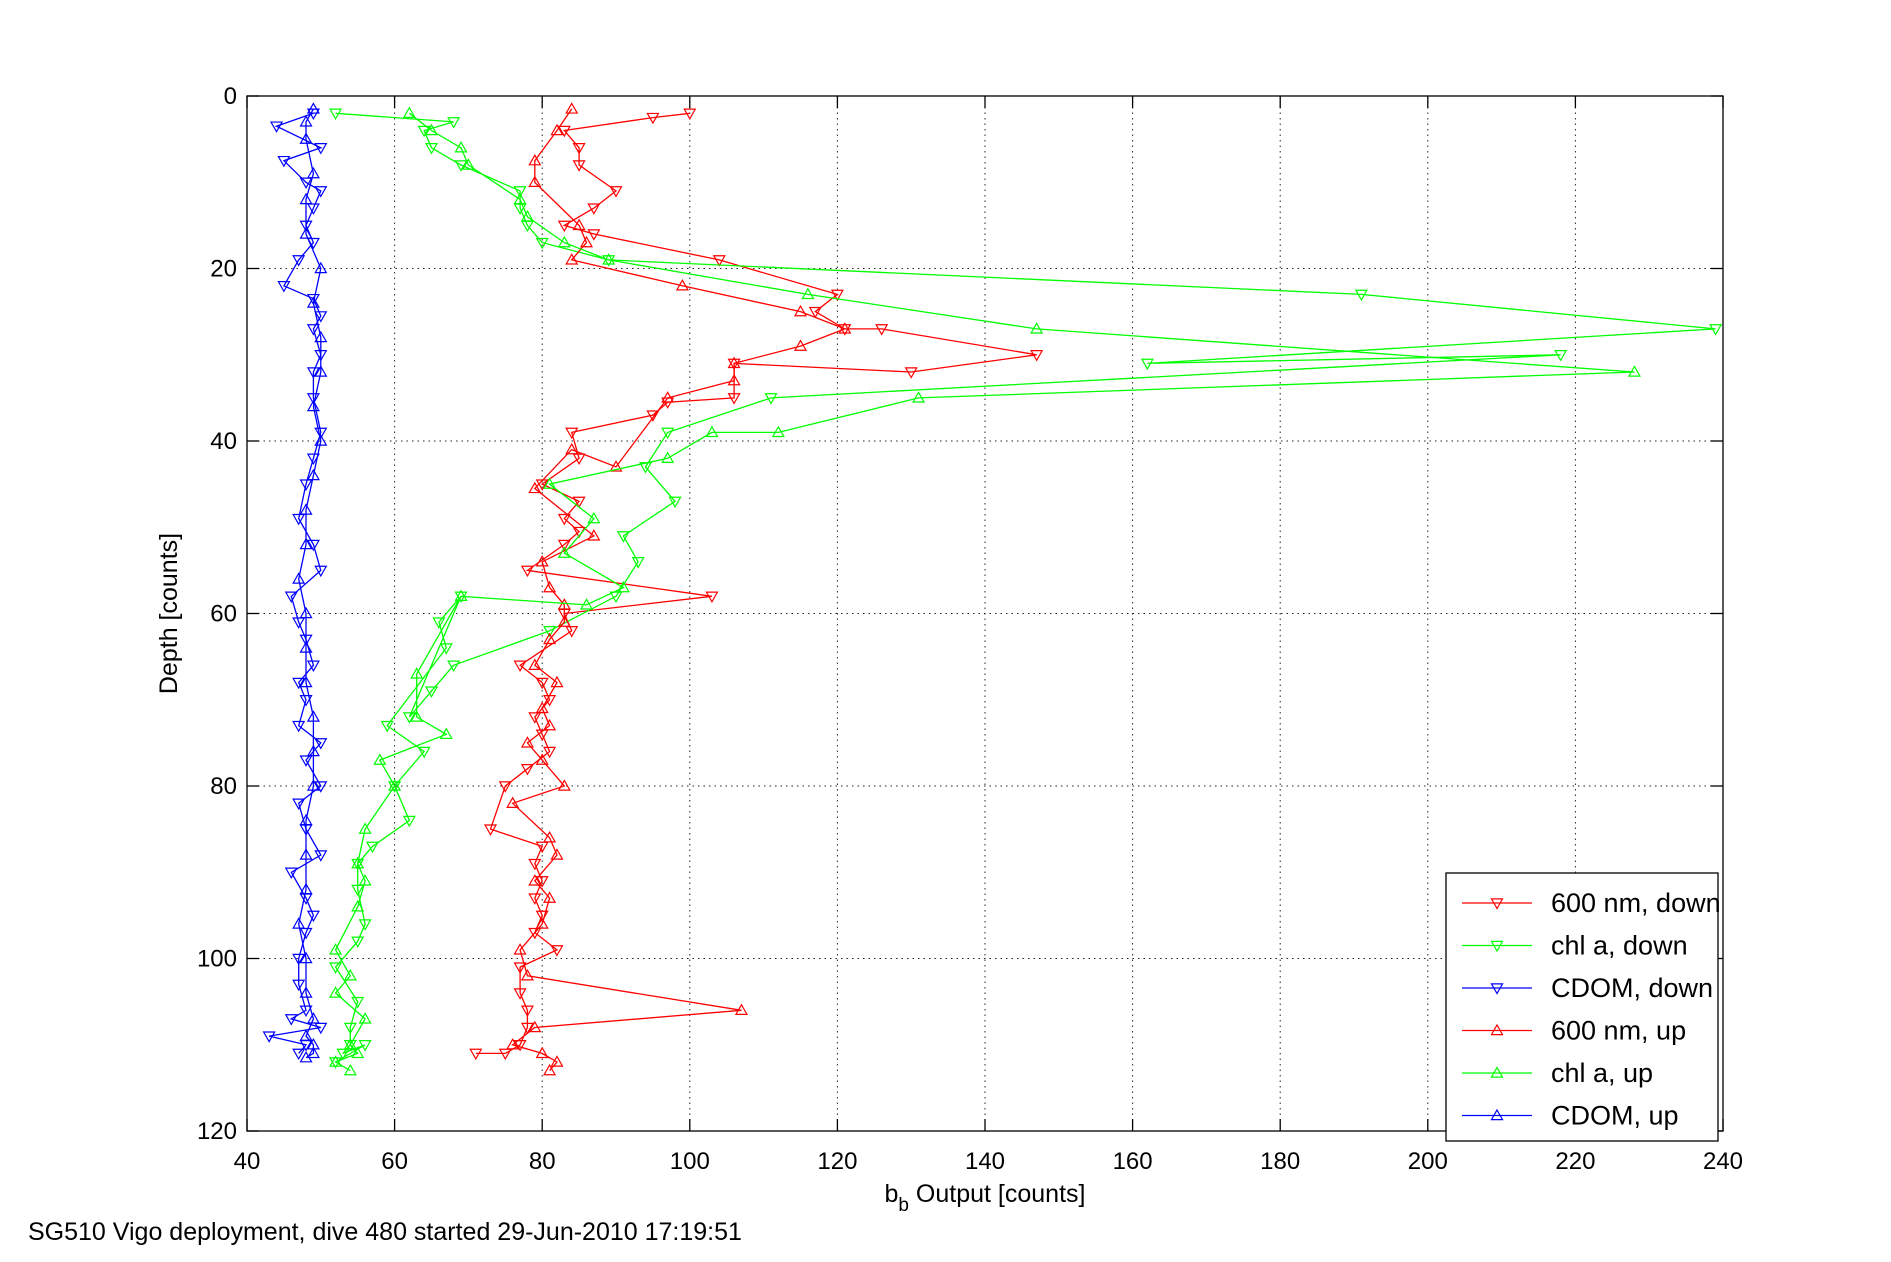  Describe the element at coordinates (223, 441) in the screenshot. I see `y-tick-label: 40` at that location.